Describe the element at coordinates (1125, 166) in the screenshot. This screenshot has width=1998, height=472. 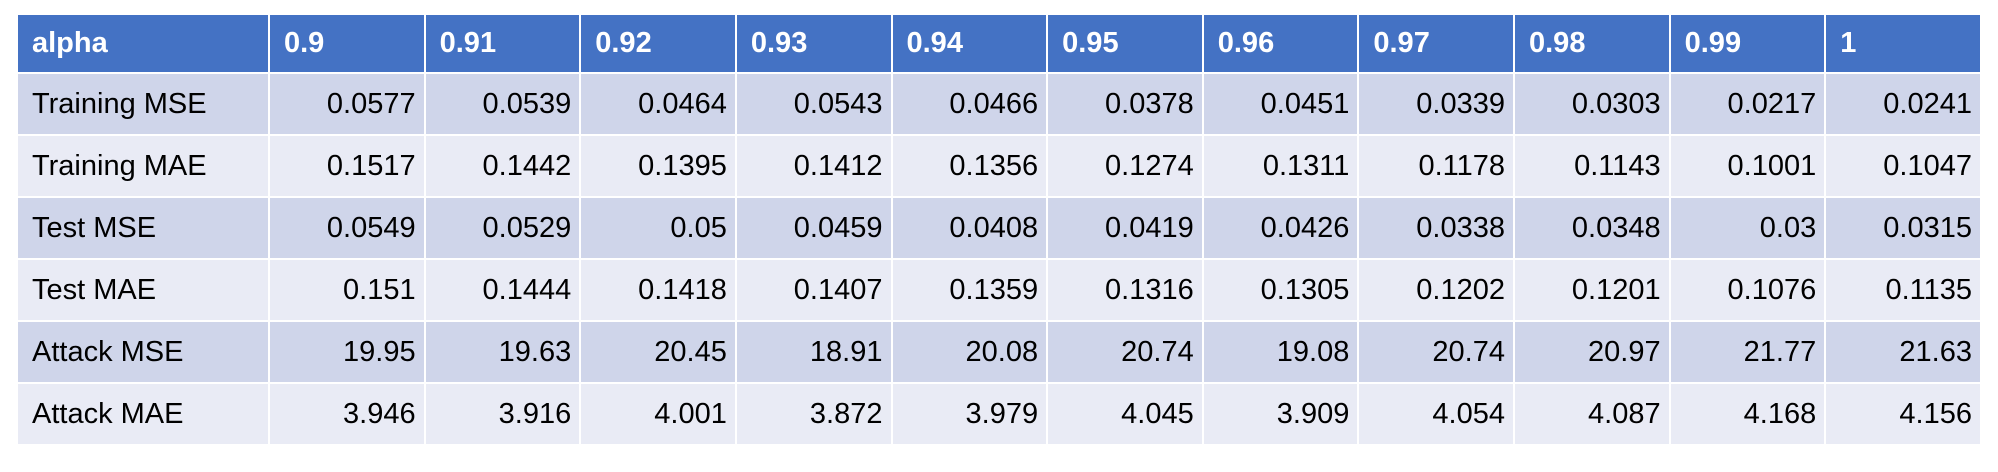
I see `value-cell: 0.1274` at that location.